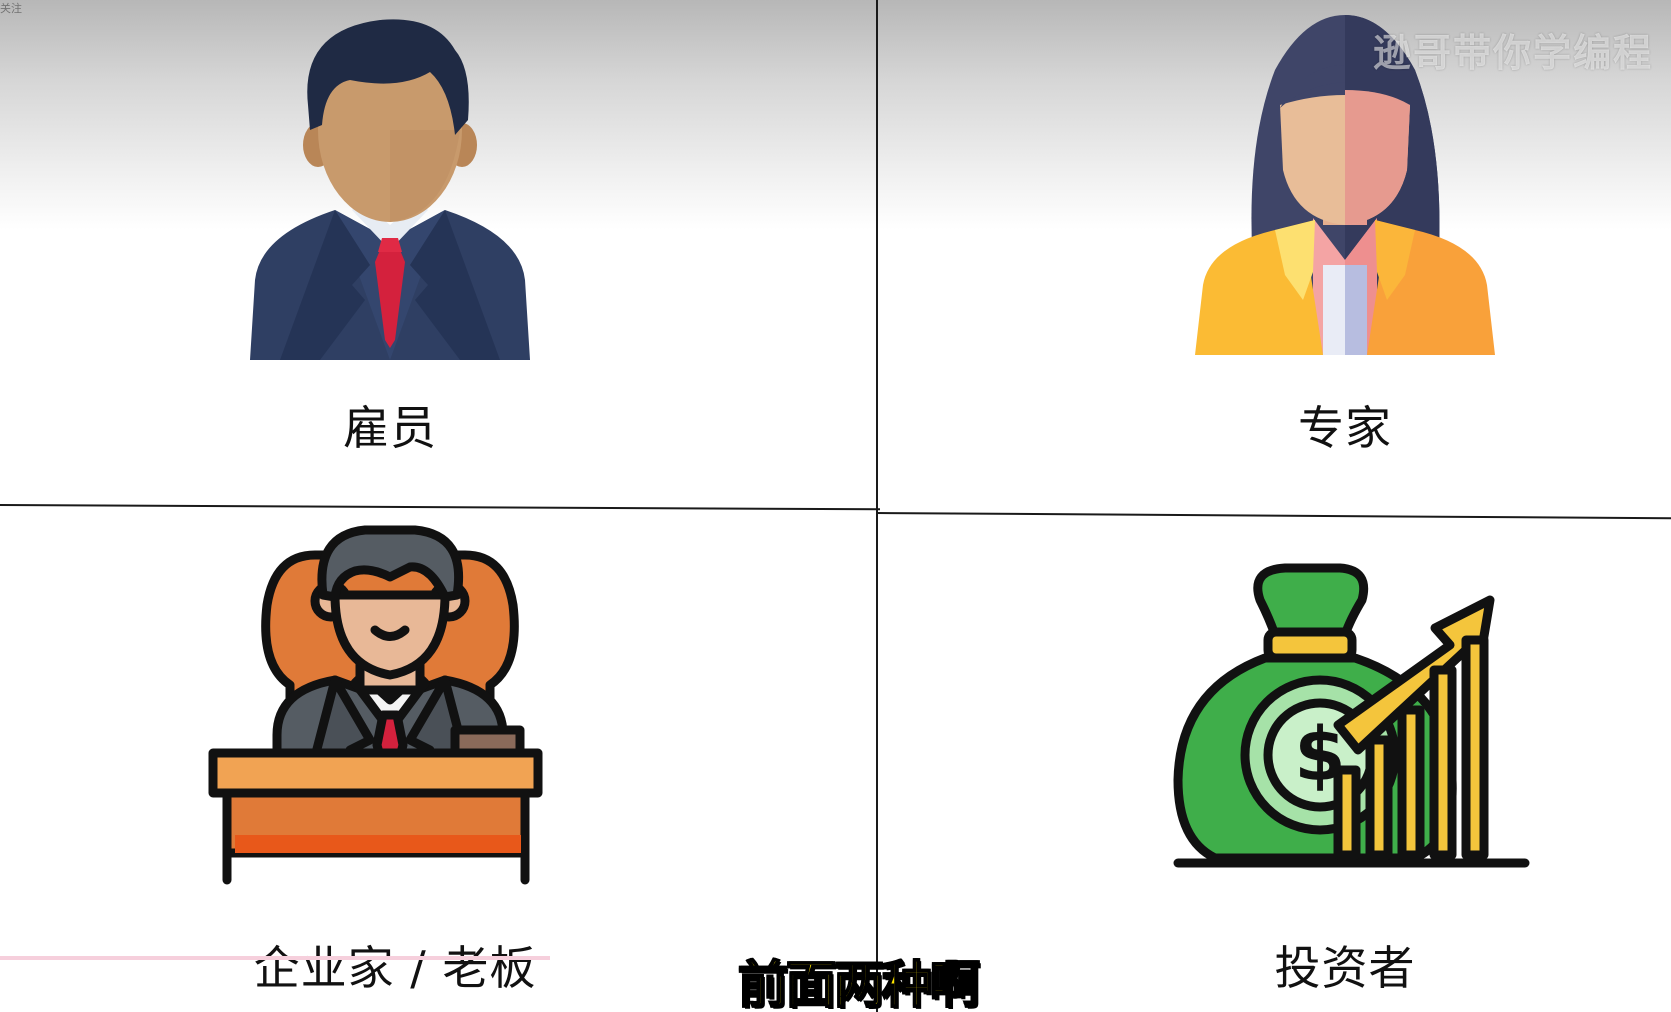 The width and height of the screenshot is (1671, 1012). Describe the element at coordinates (1345, 428) in the screenshot. I see `card-label-expert: 专家` at that location.